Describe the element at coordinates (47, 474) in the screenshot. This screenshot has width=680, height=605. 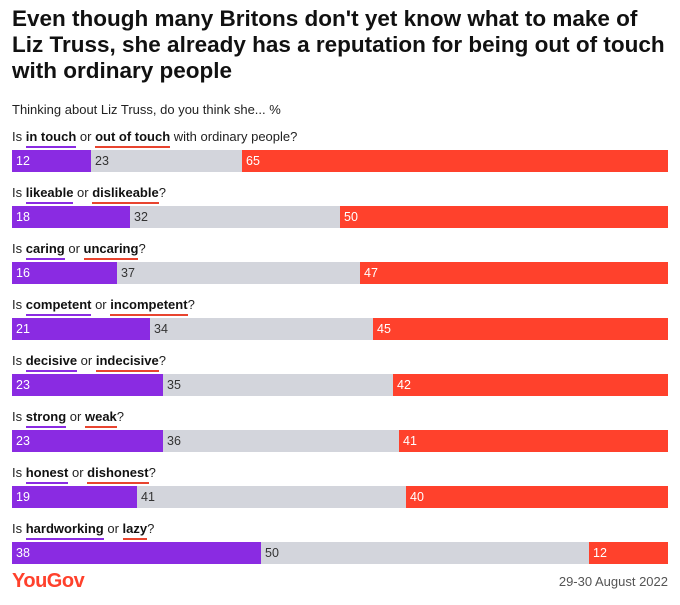
I see `positive-trait: honest` at that location.